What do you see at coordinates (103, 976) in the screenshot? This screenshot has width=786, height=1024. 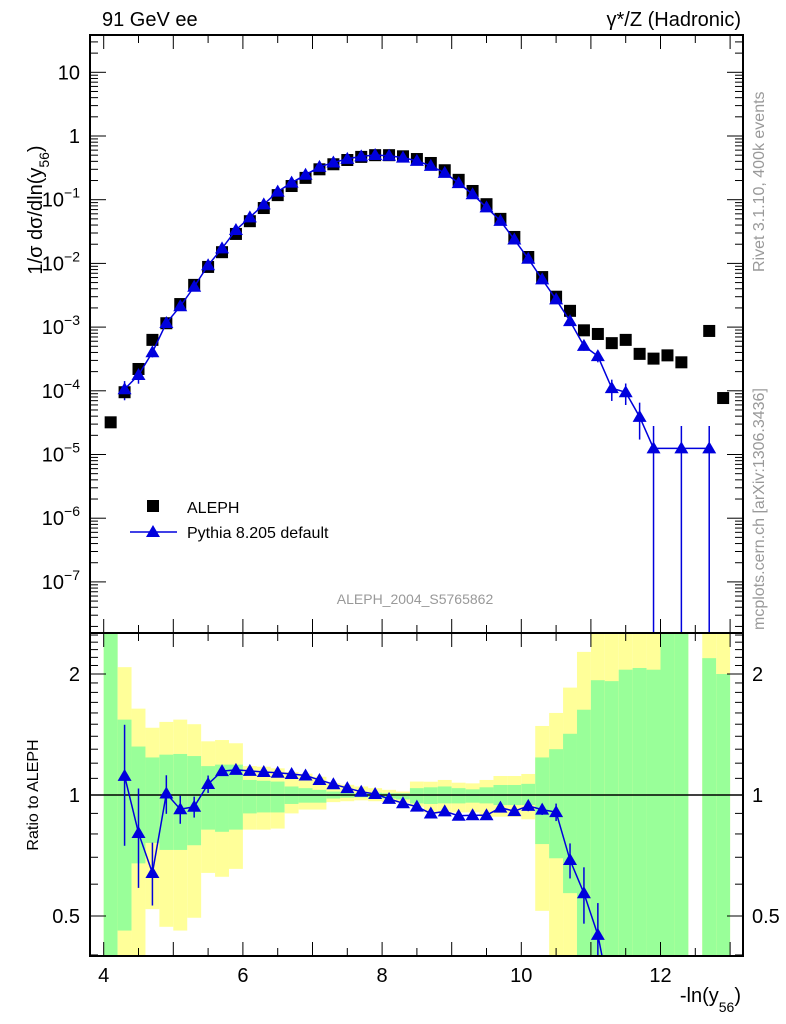 I see `x-tick-label: 4` at bounding box center [103, 976].